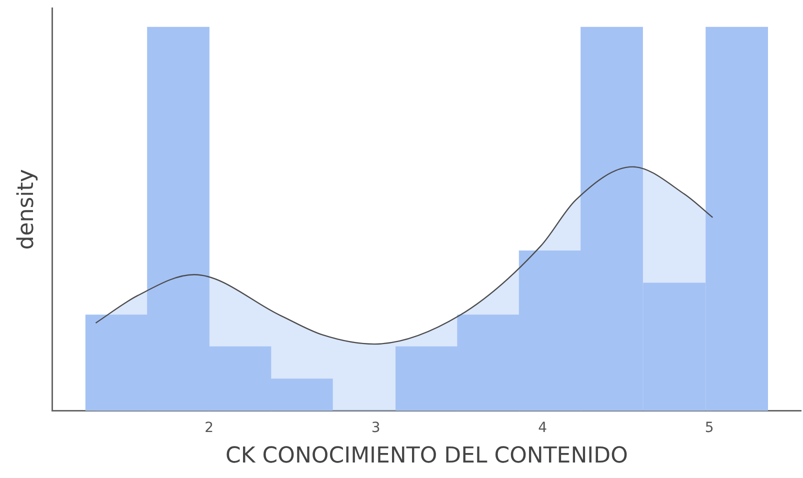 The height and width of the screenshot is (478, 803). Describe the element at coordinates (375, 428) in the screenshot. I see `x-tick-label: 3` at that location.